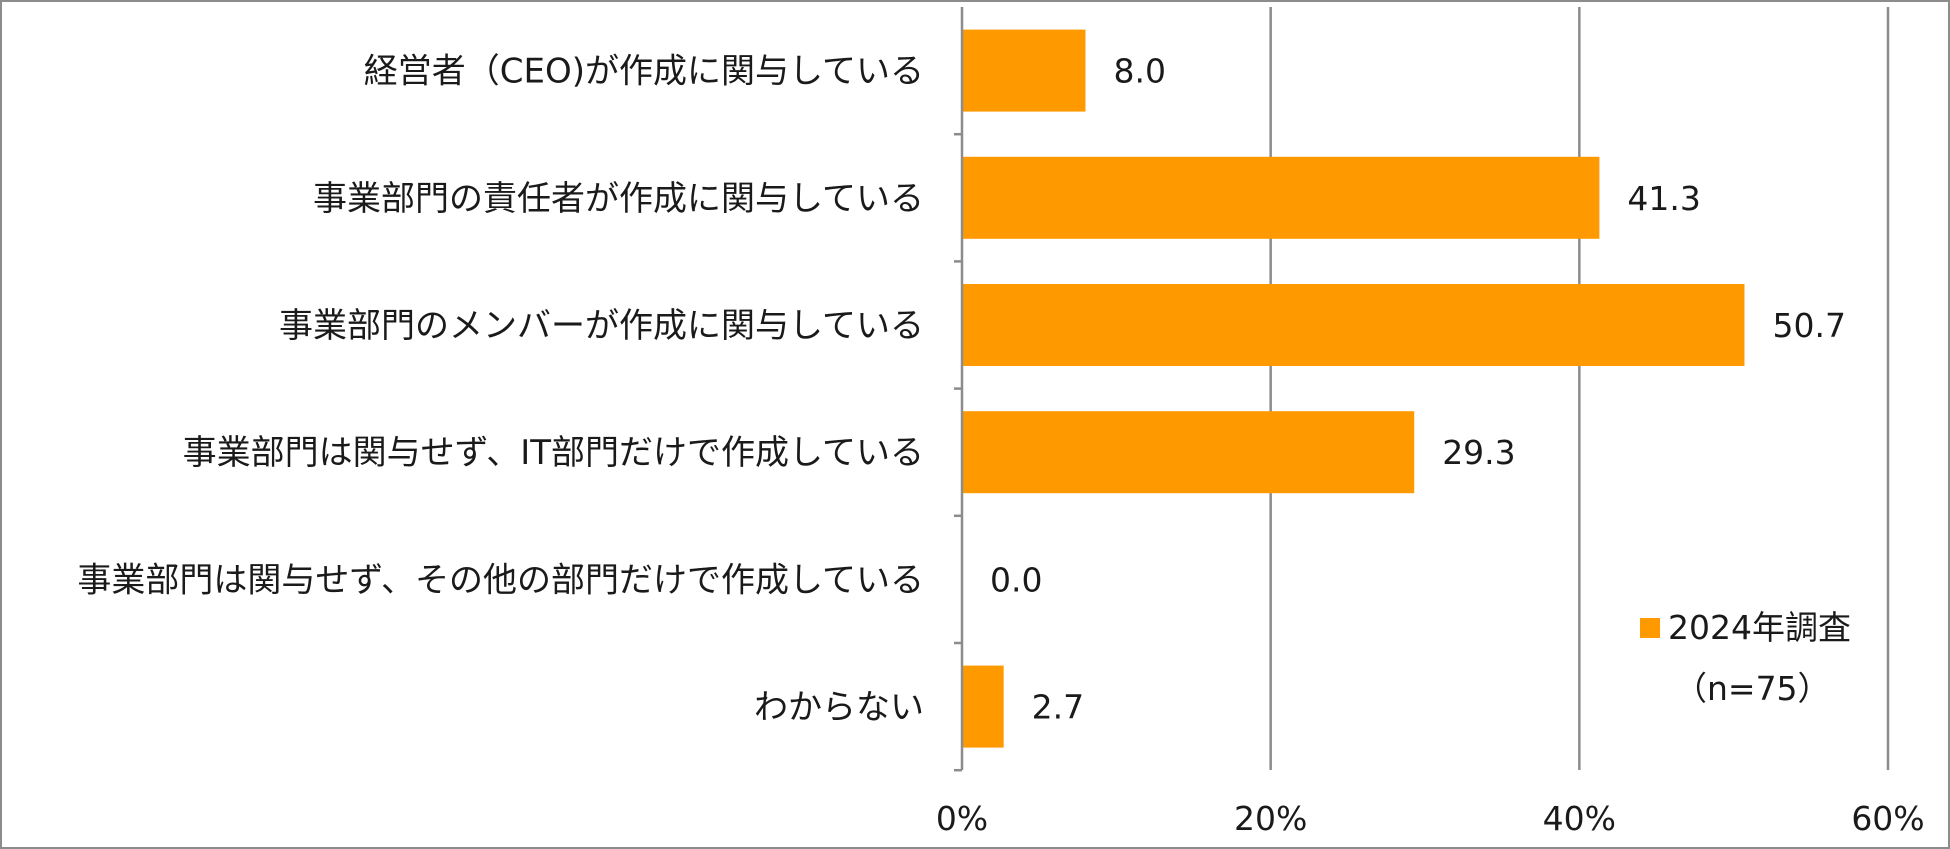 The width and height of the screenshot is (1950, 849). Describe the element at coordinates (1579, 818) in the screenshot. I see `x-tick-label-2: 40%` at that location.